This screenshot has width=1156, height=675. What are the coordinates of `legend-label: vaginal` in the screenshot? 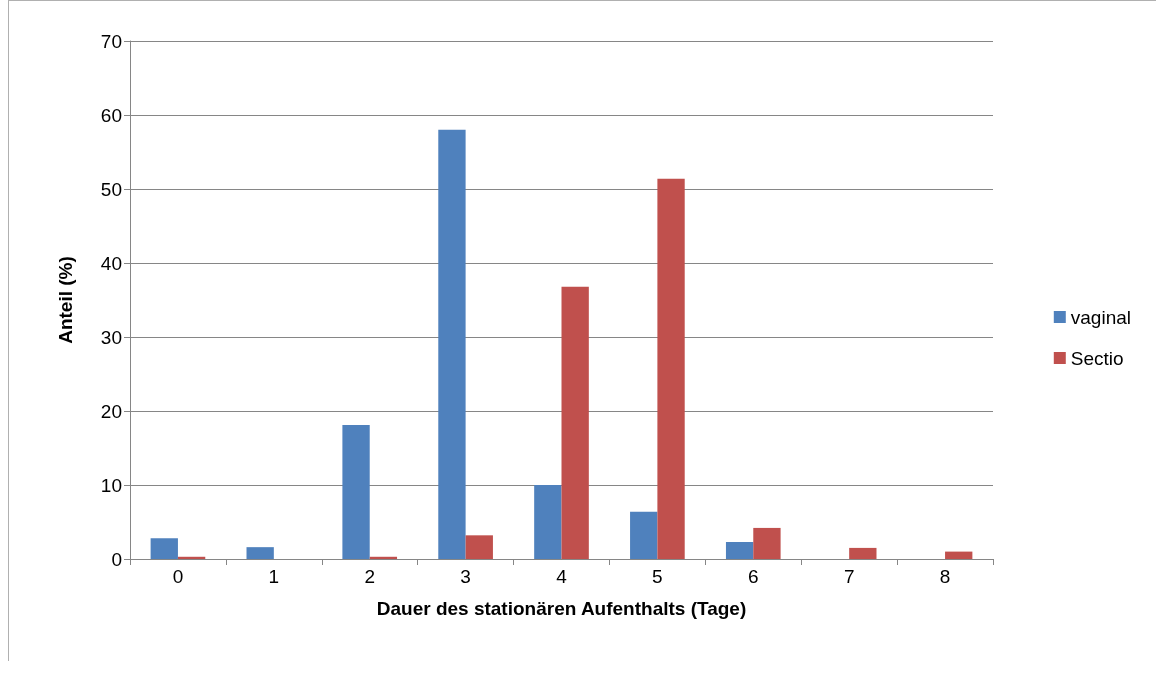 It's located at (1101, 317).